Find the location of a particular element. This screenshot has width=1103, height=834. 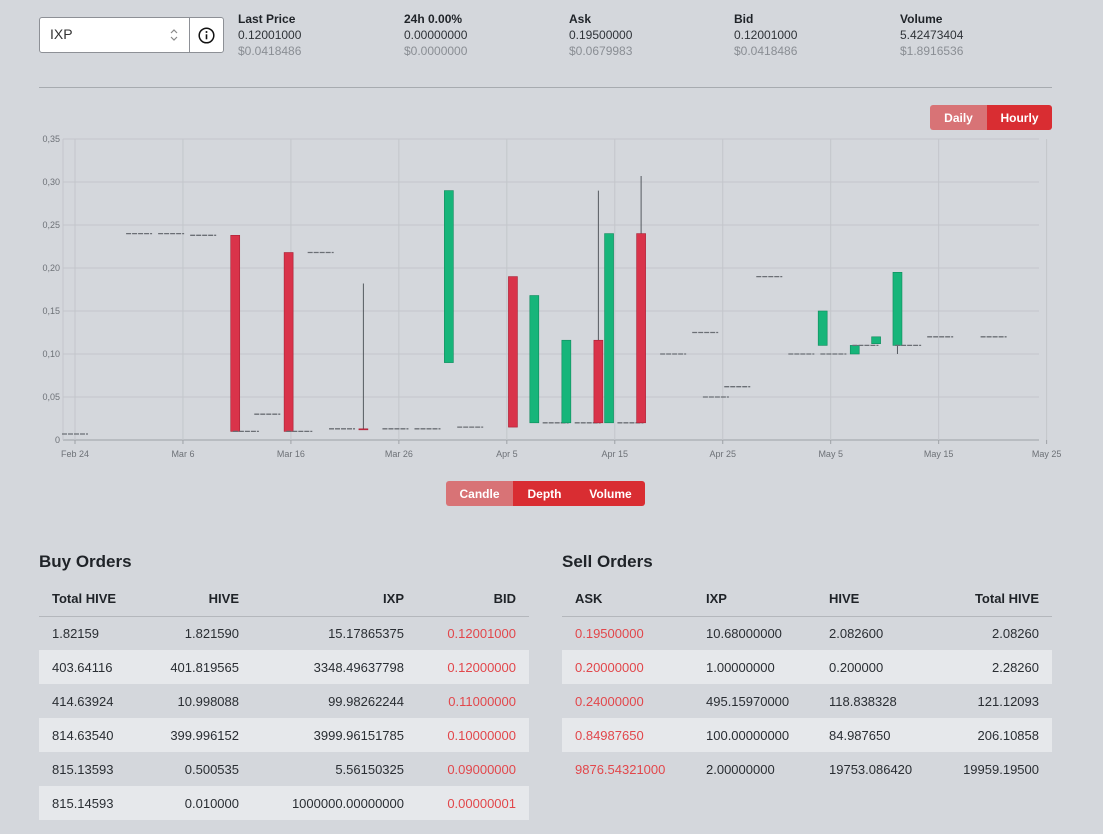

table-cell: 2.082600 is located at coordinates (856, 633).